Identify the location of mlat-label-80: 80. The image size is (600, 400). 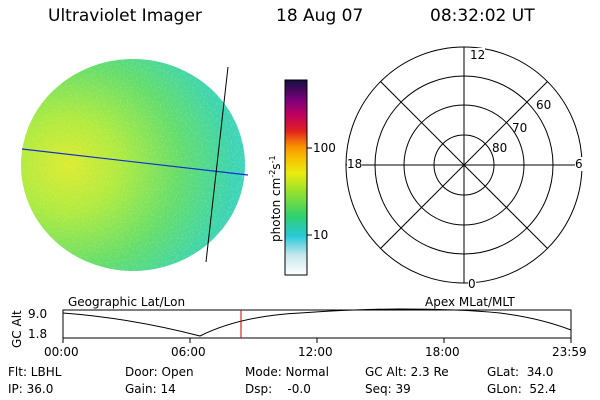
(500, 148).